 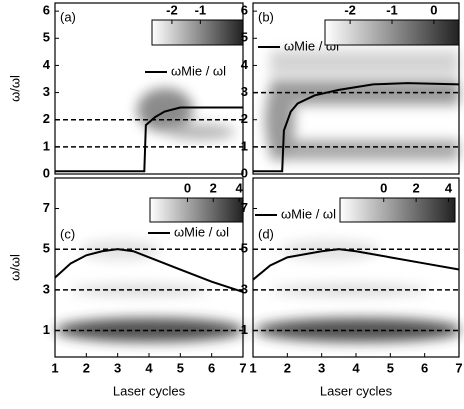 What do you see at coordinates (67, 233) in the screenshot?
I see `panel-label: (c)` at bounding box center [67, 233].